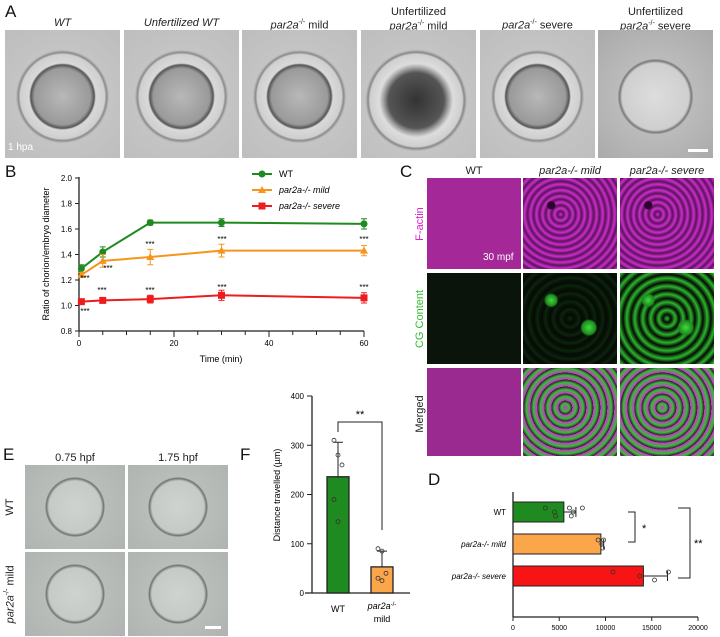 The image size is (720, 637). I want to click on column-label: par2a-/- severe, so click(667, 171).